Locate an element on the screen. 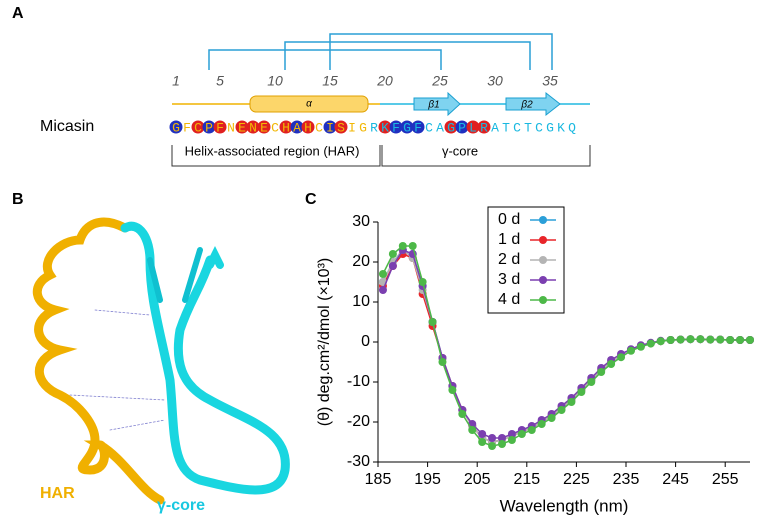 This screenshot has height=525, width=763. x-tick-label: 245 is located at coordinates (675, 479).